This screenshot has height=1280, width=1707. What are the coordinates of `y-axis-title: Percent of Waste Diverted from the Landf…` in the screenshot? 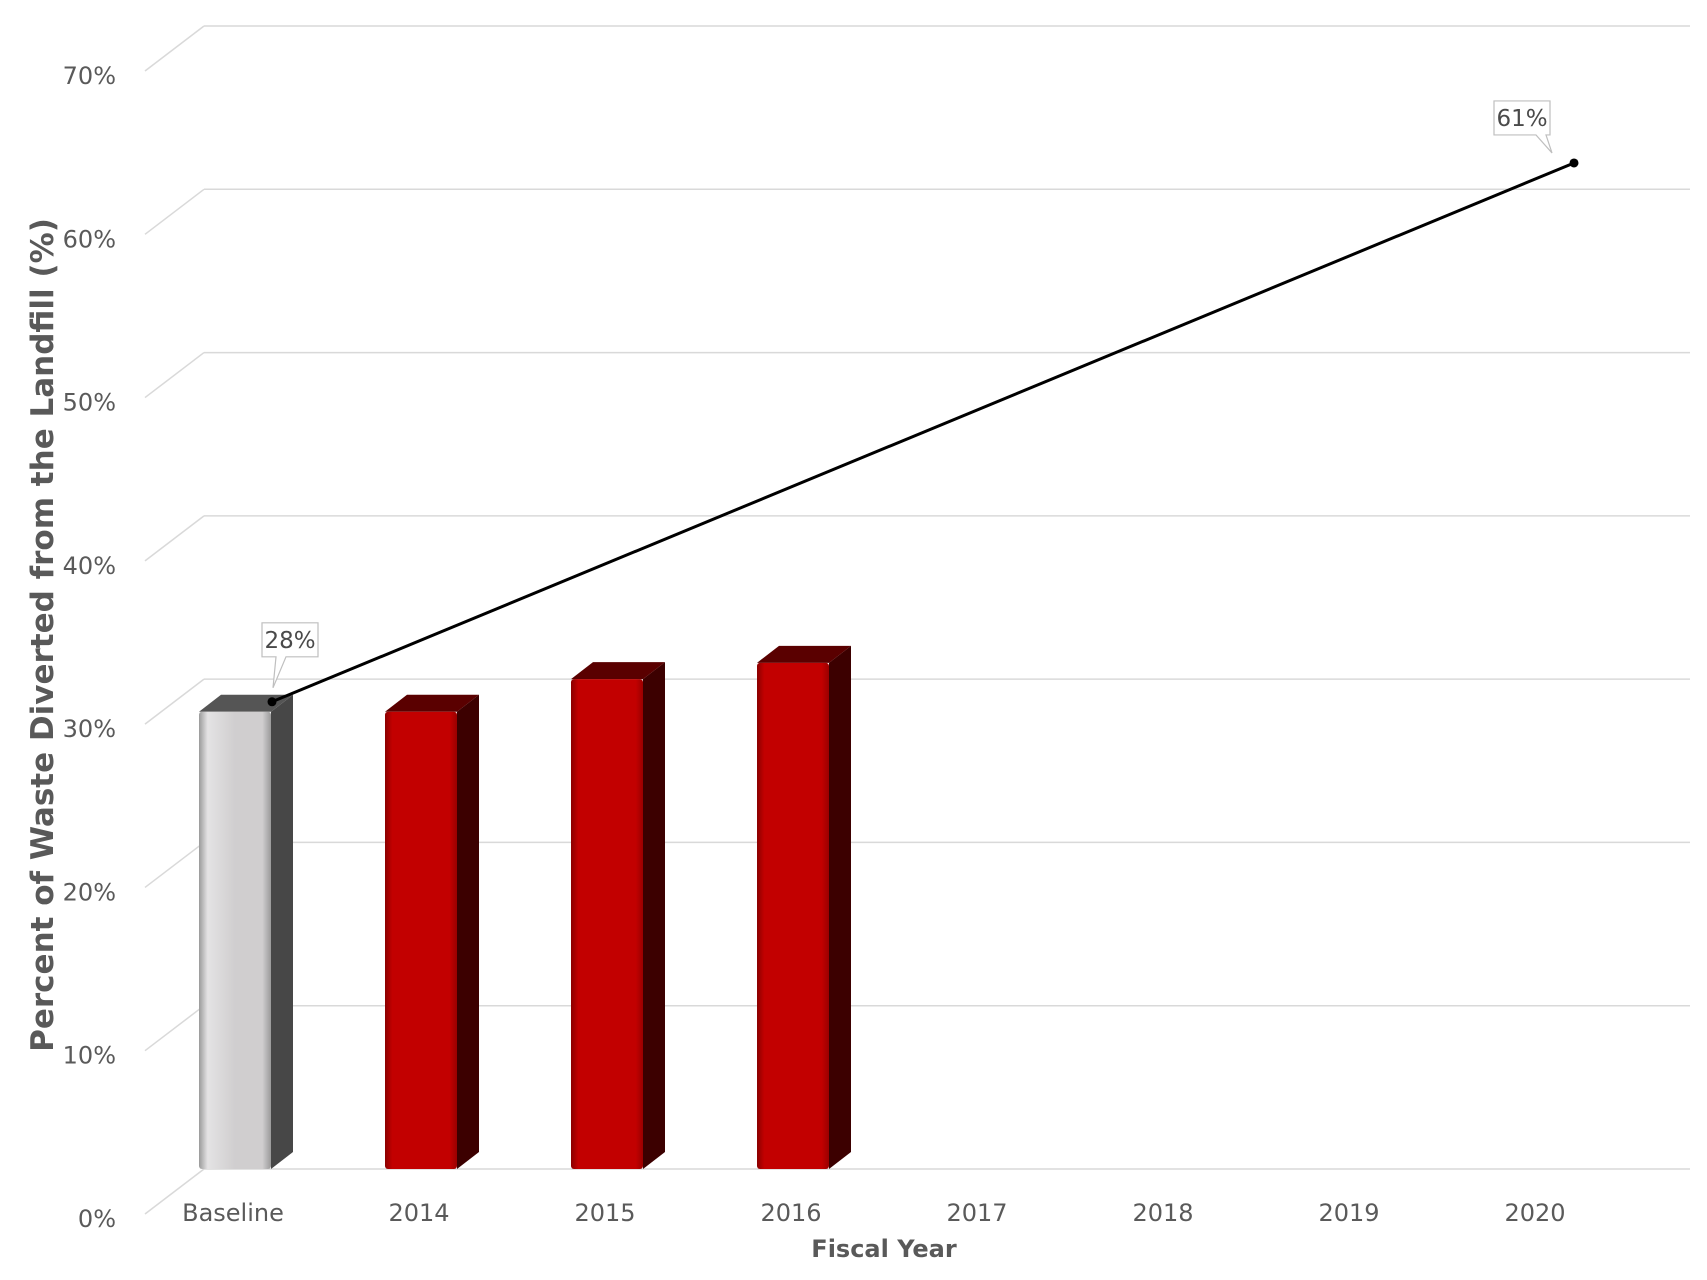 It's located at (43, 635).